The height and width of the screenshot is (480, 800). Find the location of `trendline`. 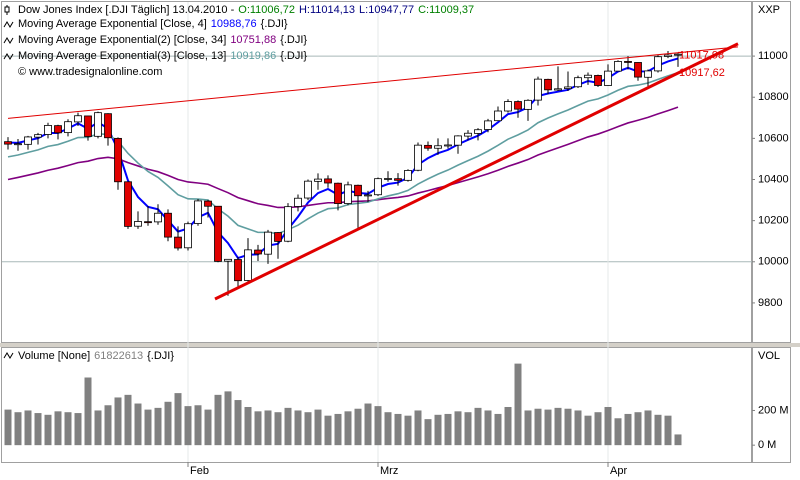

trendline is located at coordinates (373, 82).